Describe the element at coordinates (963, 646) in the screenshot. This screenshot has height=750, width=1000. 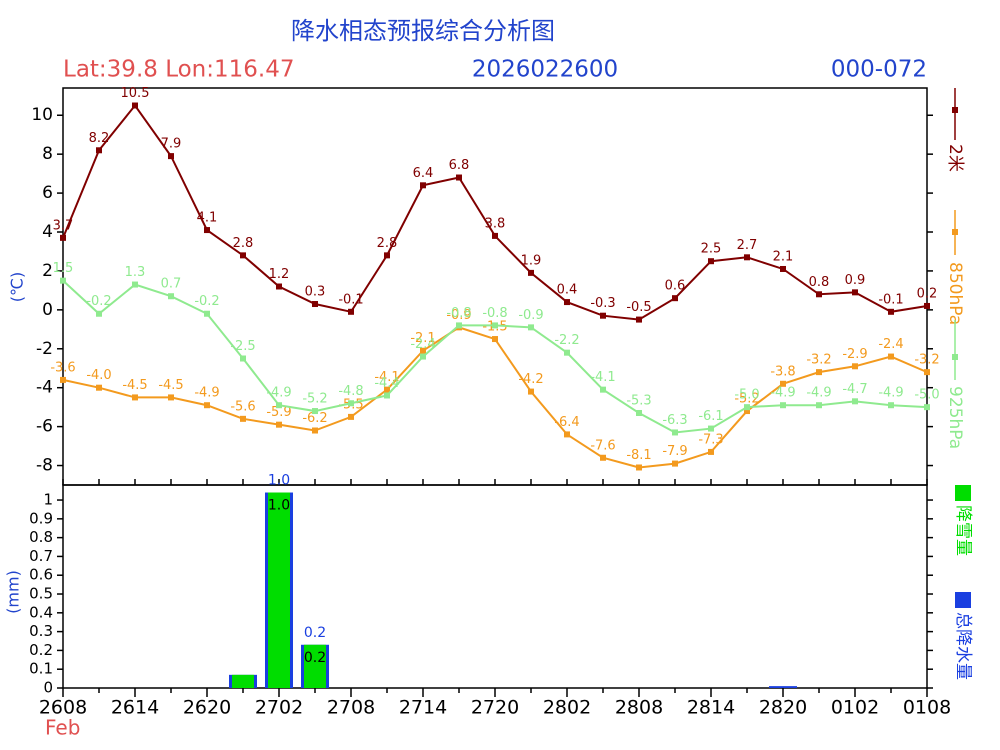
I see `legend-label: 总降水量` at that location.